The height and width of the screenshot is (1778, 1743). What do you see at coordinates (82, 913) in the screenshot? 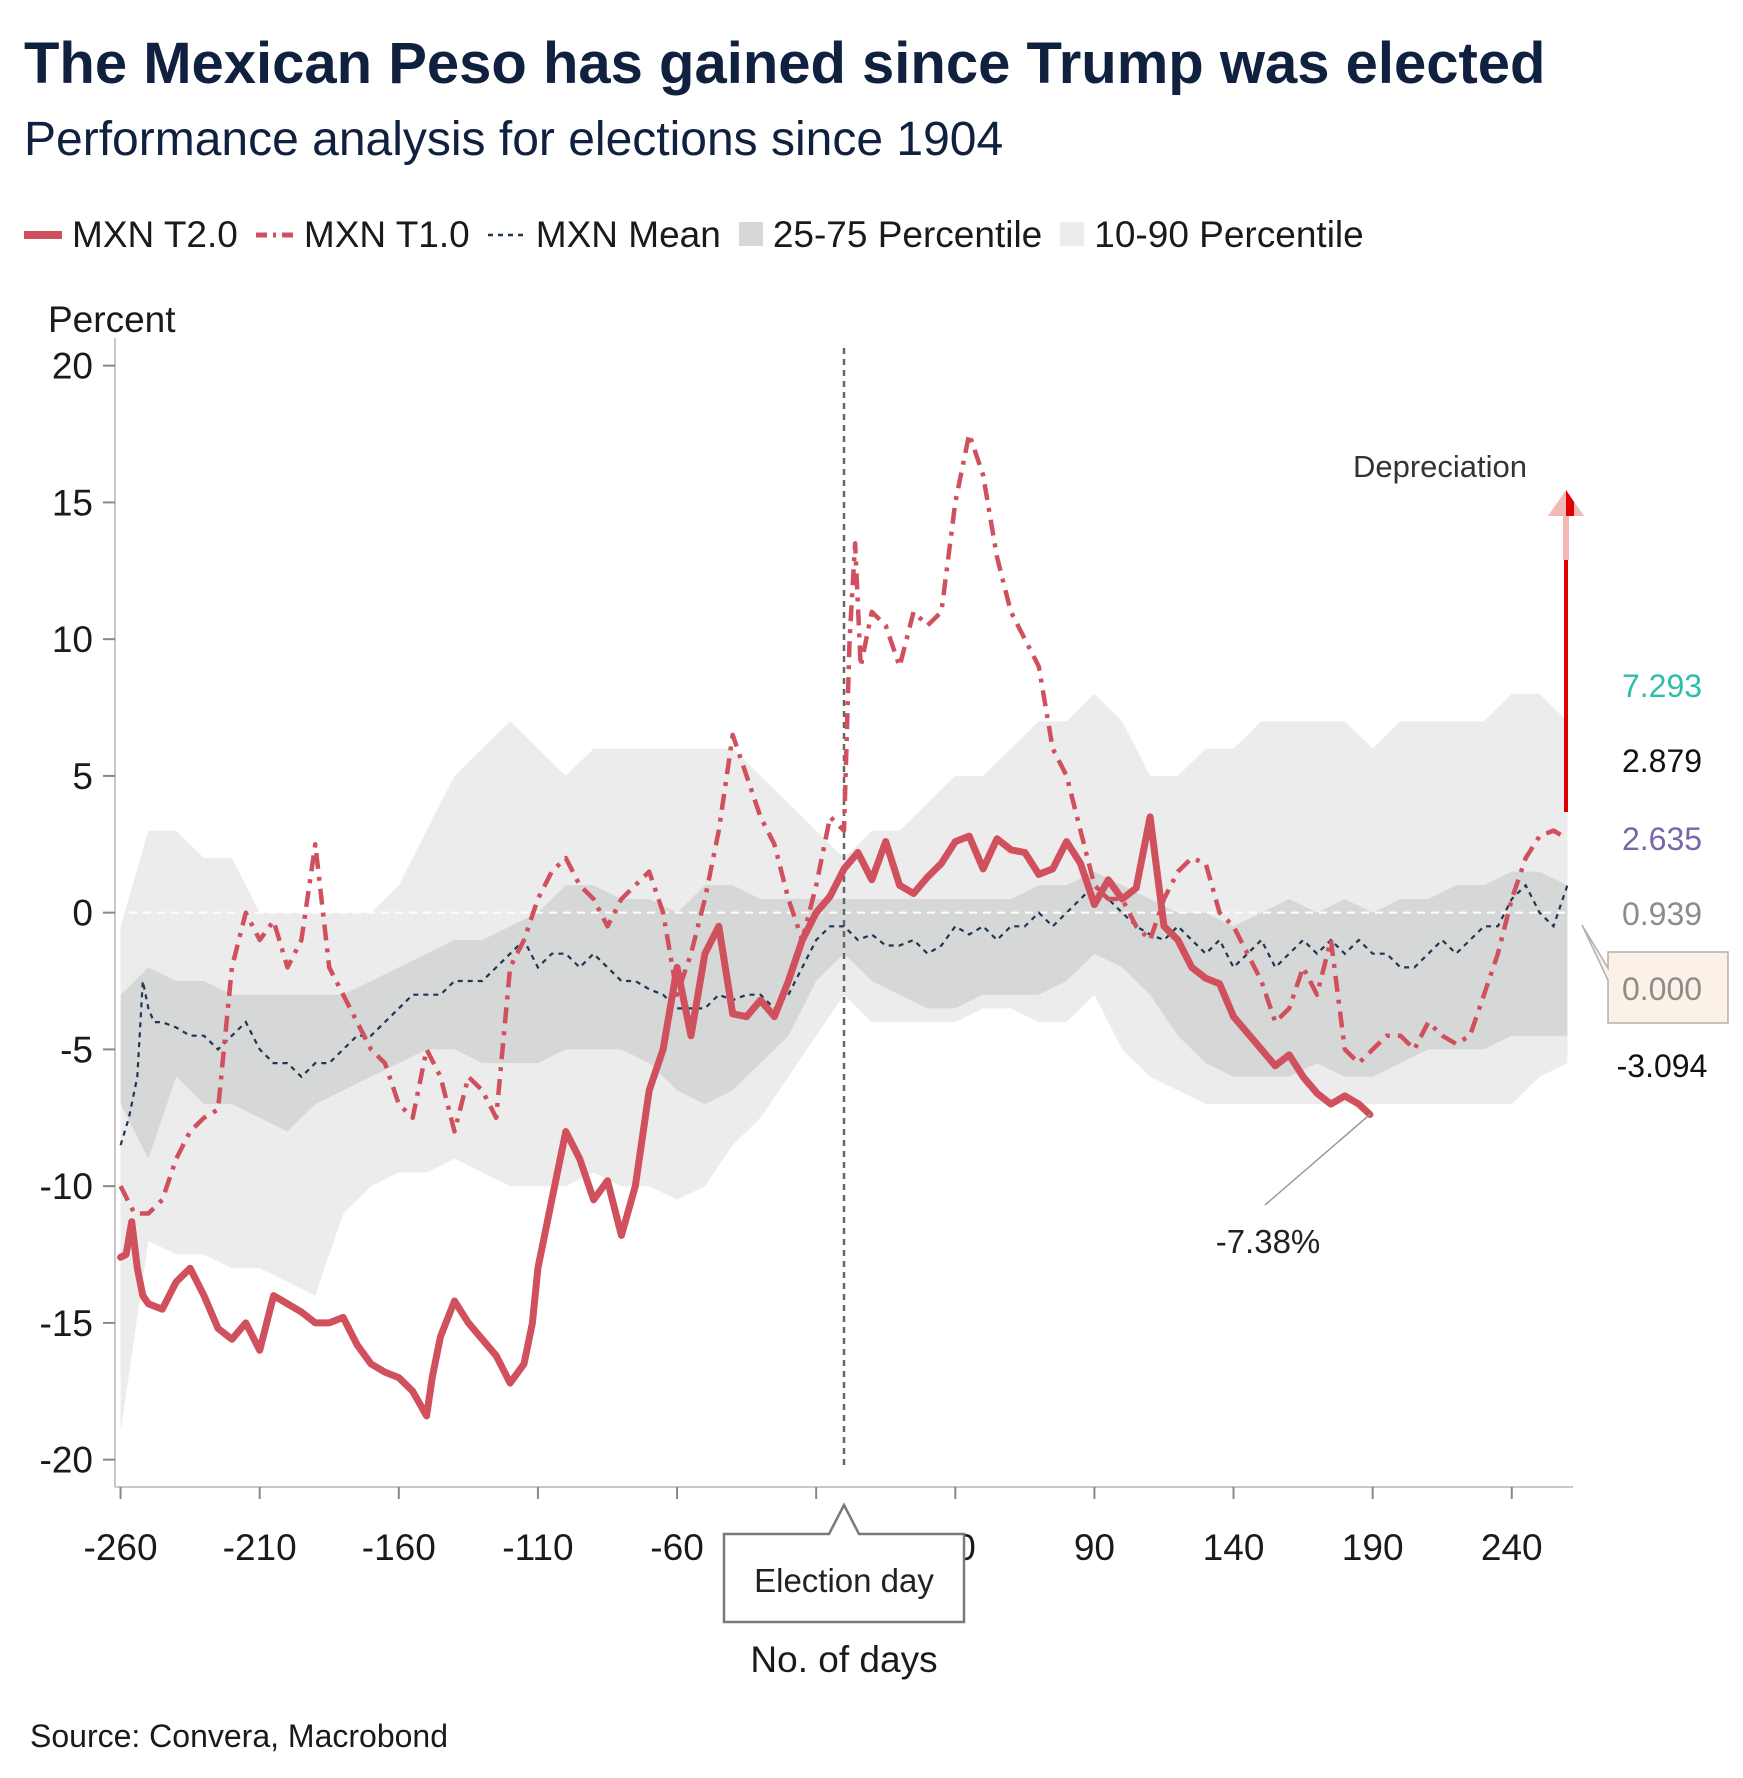
I see `y-tick-label: 0` at bounding box center [82, 913].